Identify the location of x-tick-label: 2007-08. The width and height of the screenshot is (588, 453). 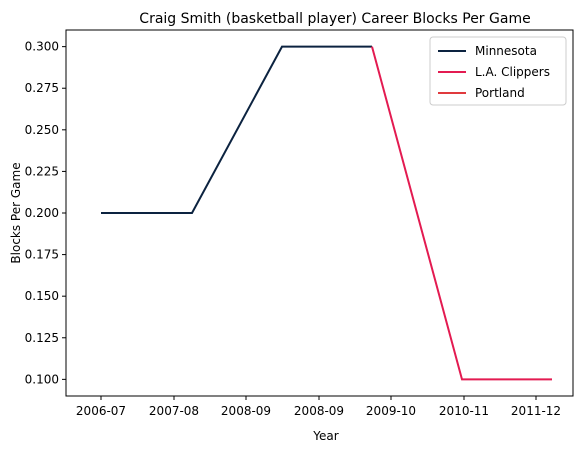
(174, 411).